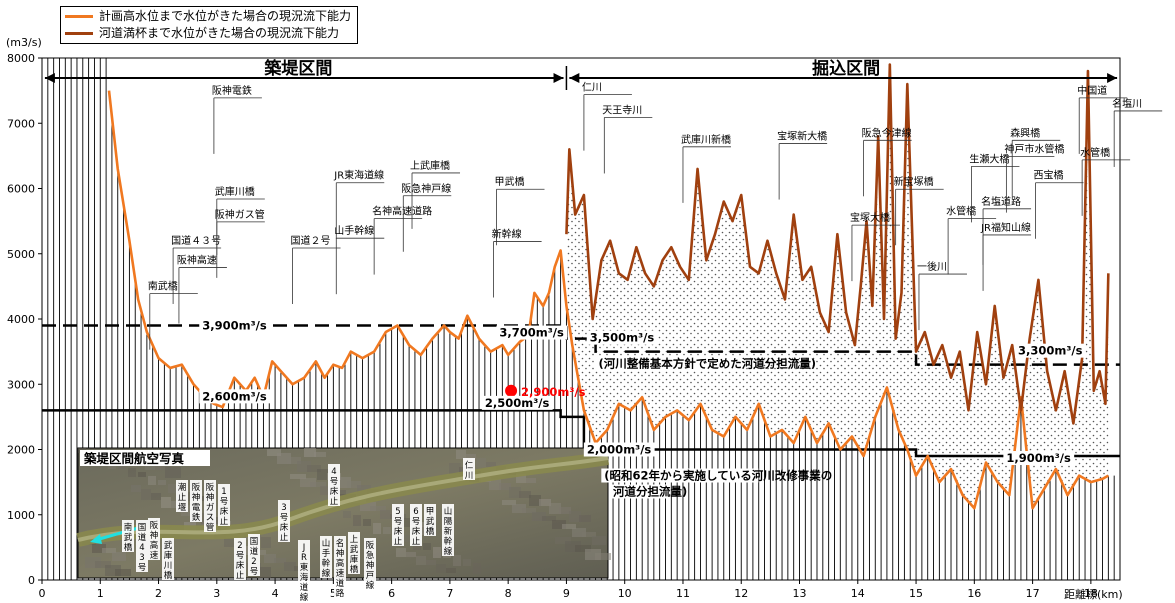 The width and height of the screenshot is (1175, 603). I want to click on photo-place-char: 阪, so click(370, 546).